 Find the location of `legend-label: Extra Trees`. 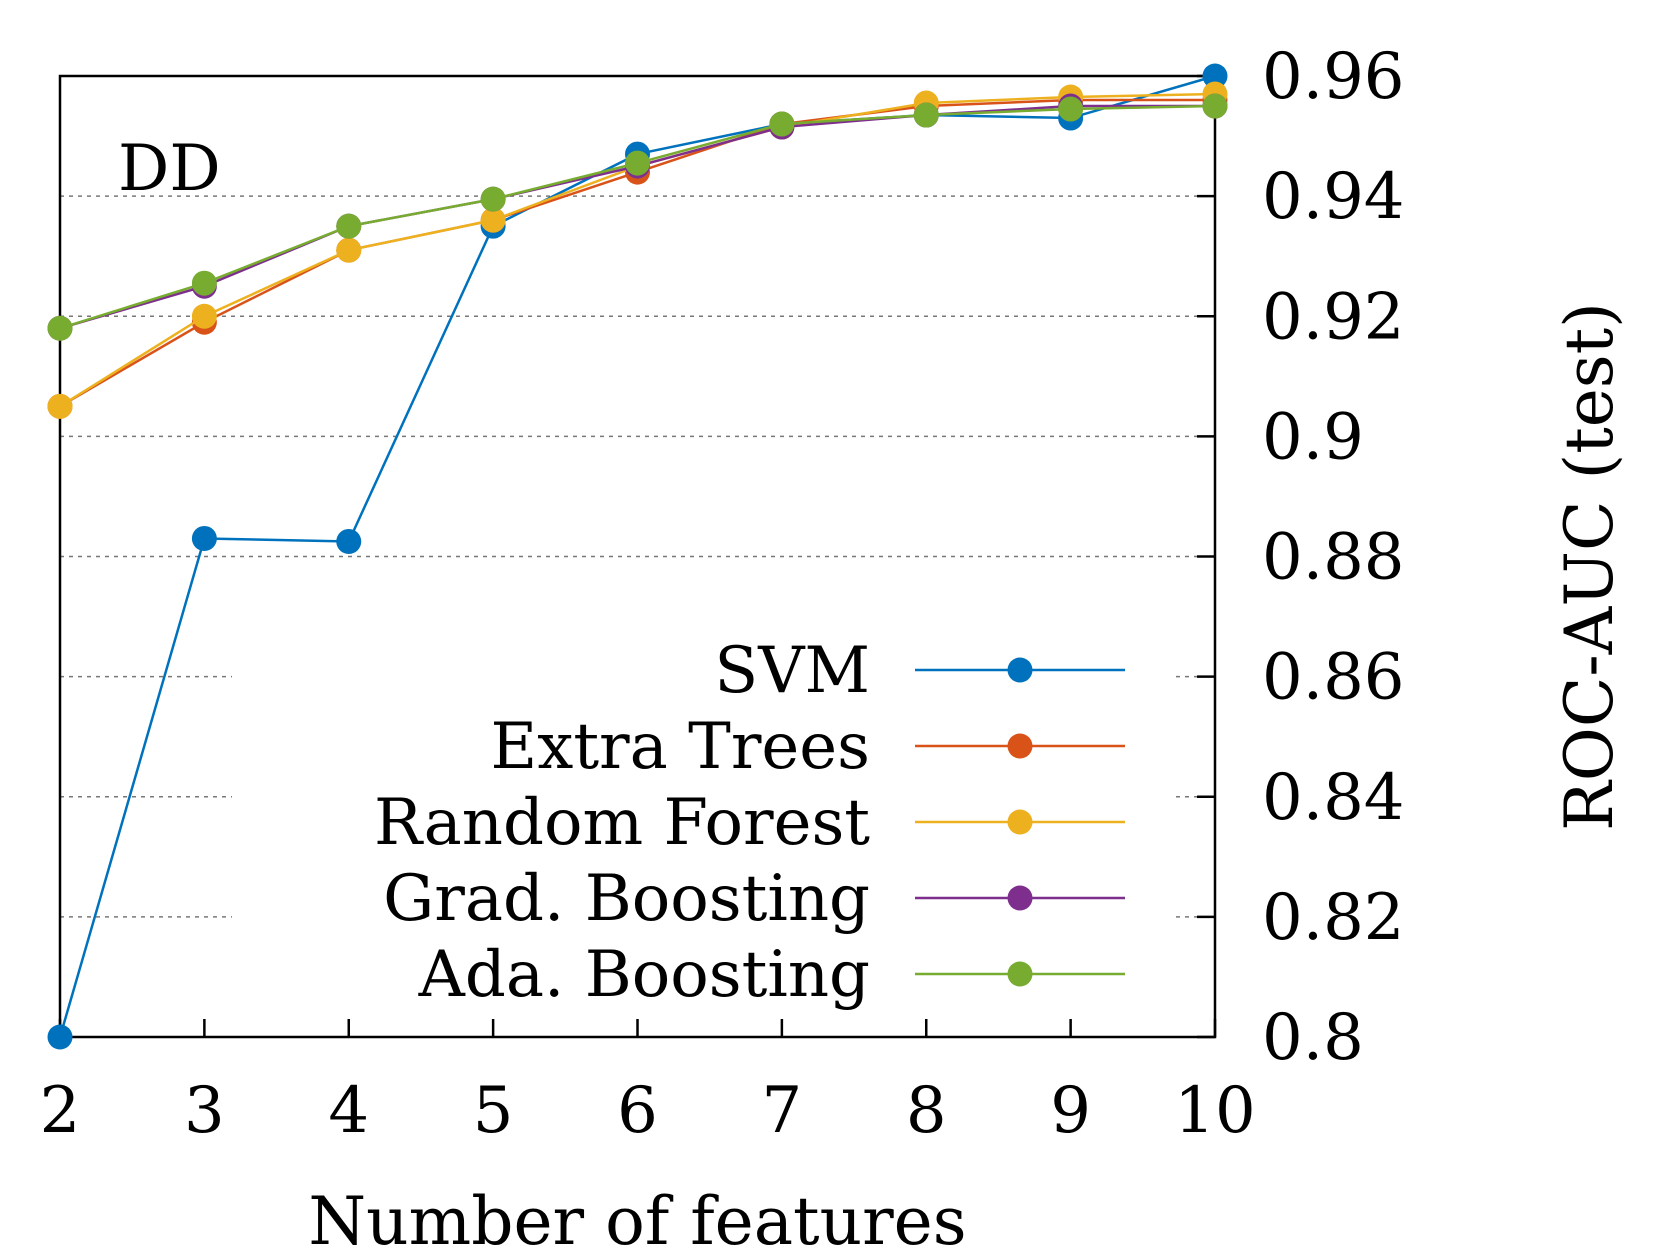

legend-label: Extra Trees is located at coordinates (681, 747).